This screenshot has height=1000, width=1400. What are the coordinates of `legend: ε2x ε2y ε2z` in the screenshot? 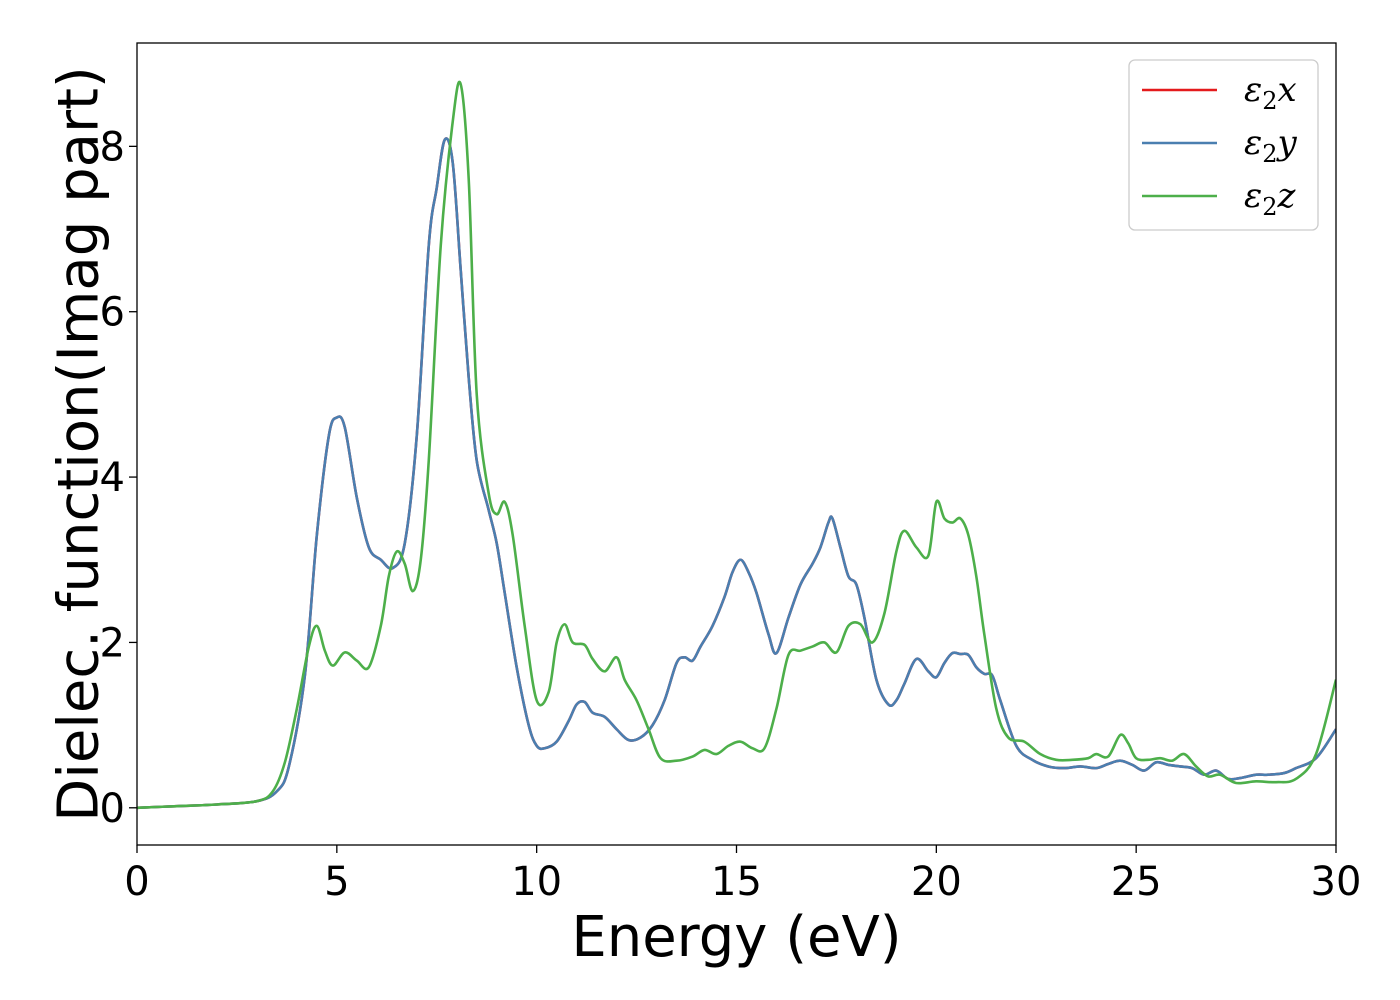 It's located at (1223, 145).